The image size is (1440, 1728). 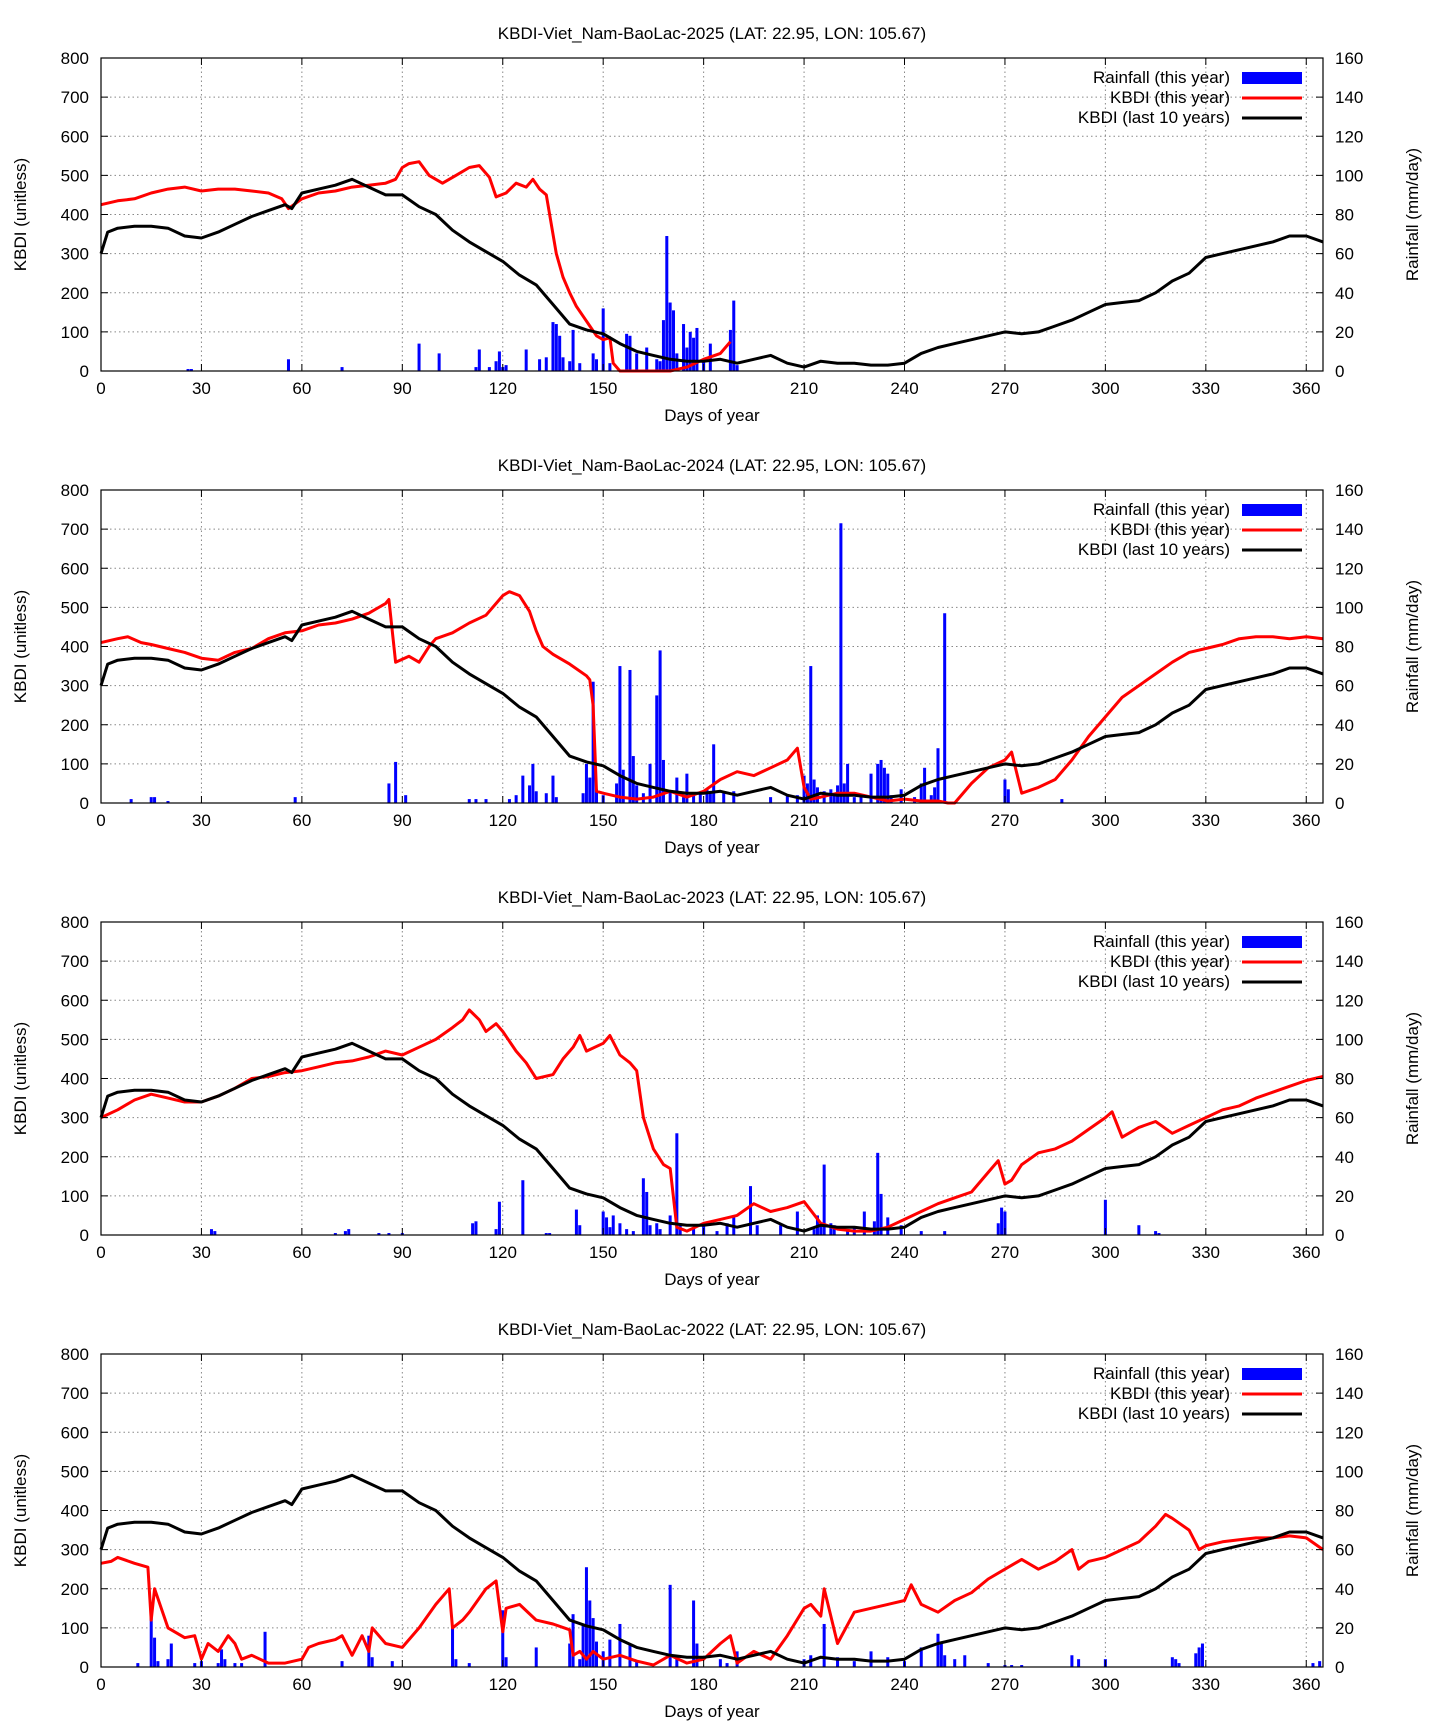 I want to click on y-tick-label: 800, so click(x=75, y=490).